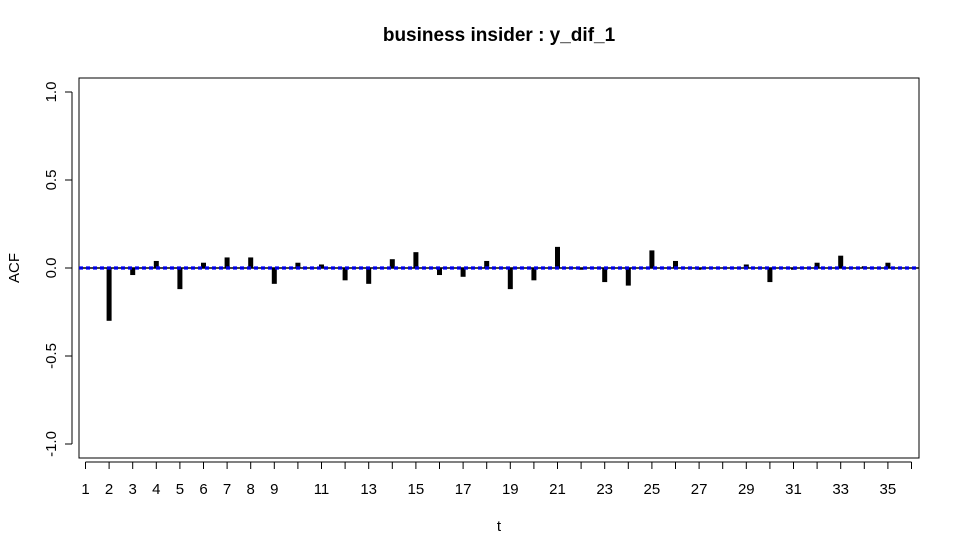 The image size is (960, 556). I want to click on x-tick-label: 7, so click(227, 489).